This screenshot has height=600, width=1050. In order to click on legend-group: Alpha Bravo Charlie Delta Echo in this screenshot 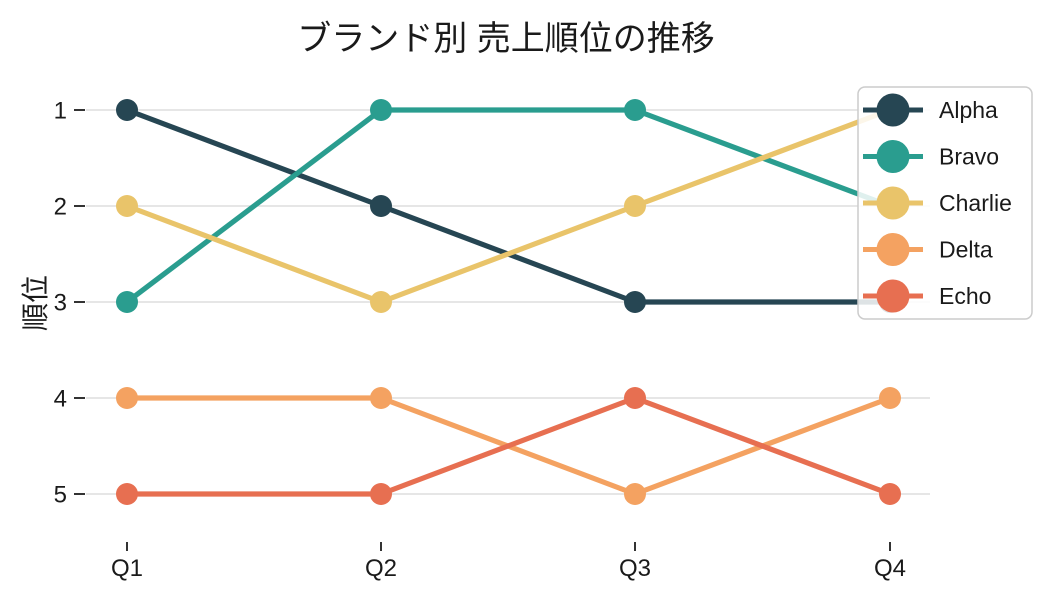, I will do `click(945, 203)`.